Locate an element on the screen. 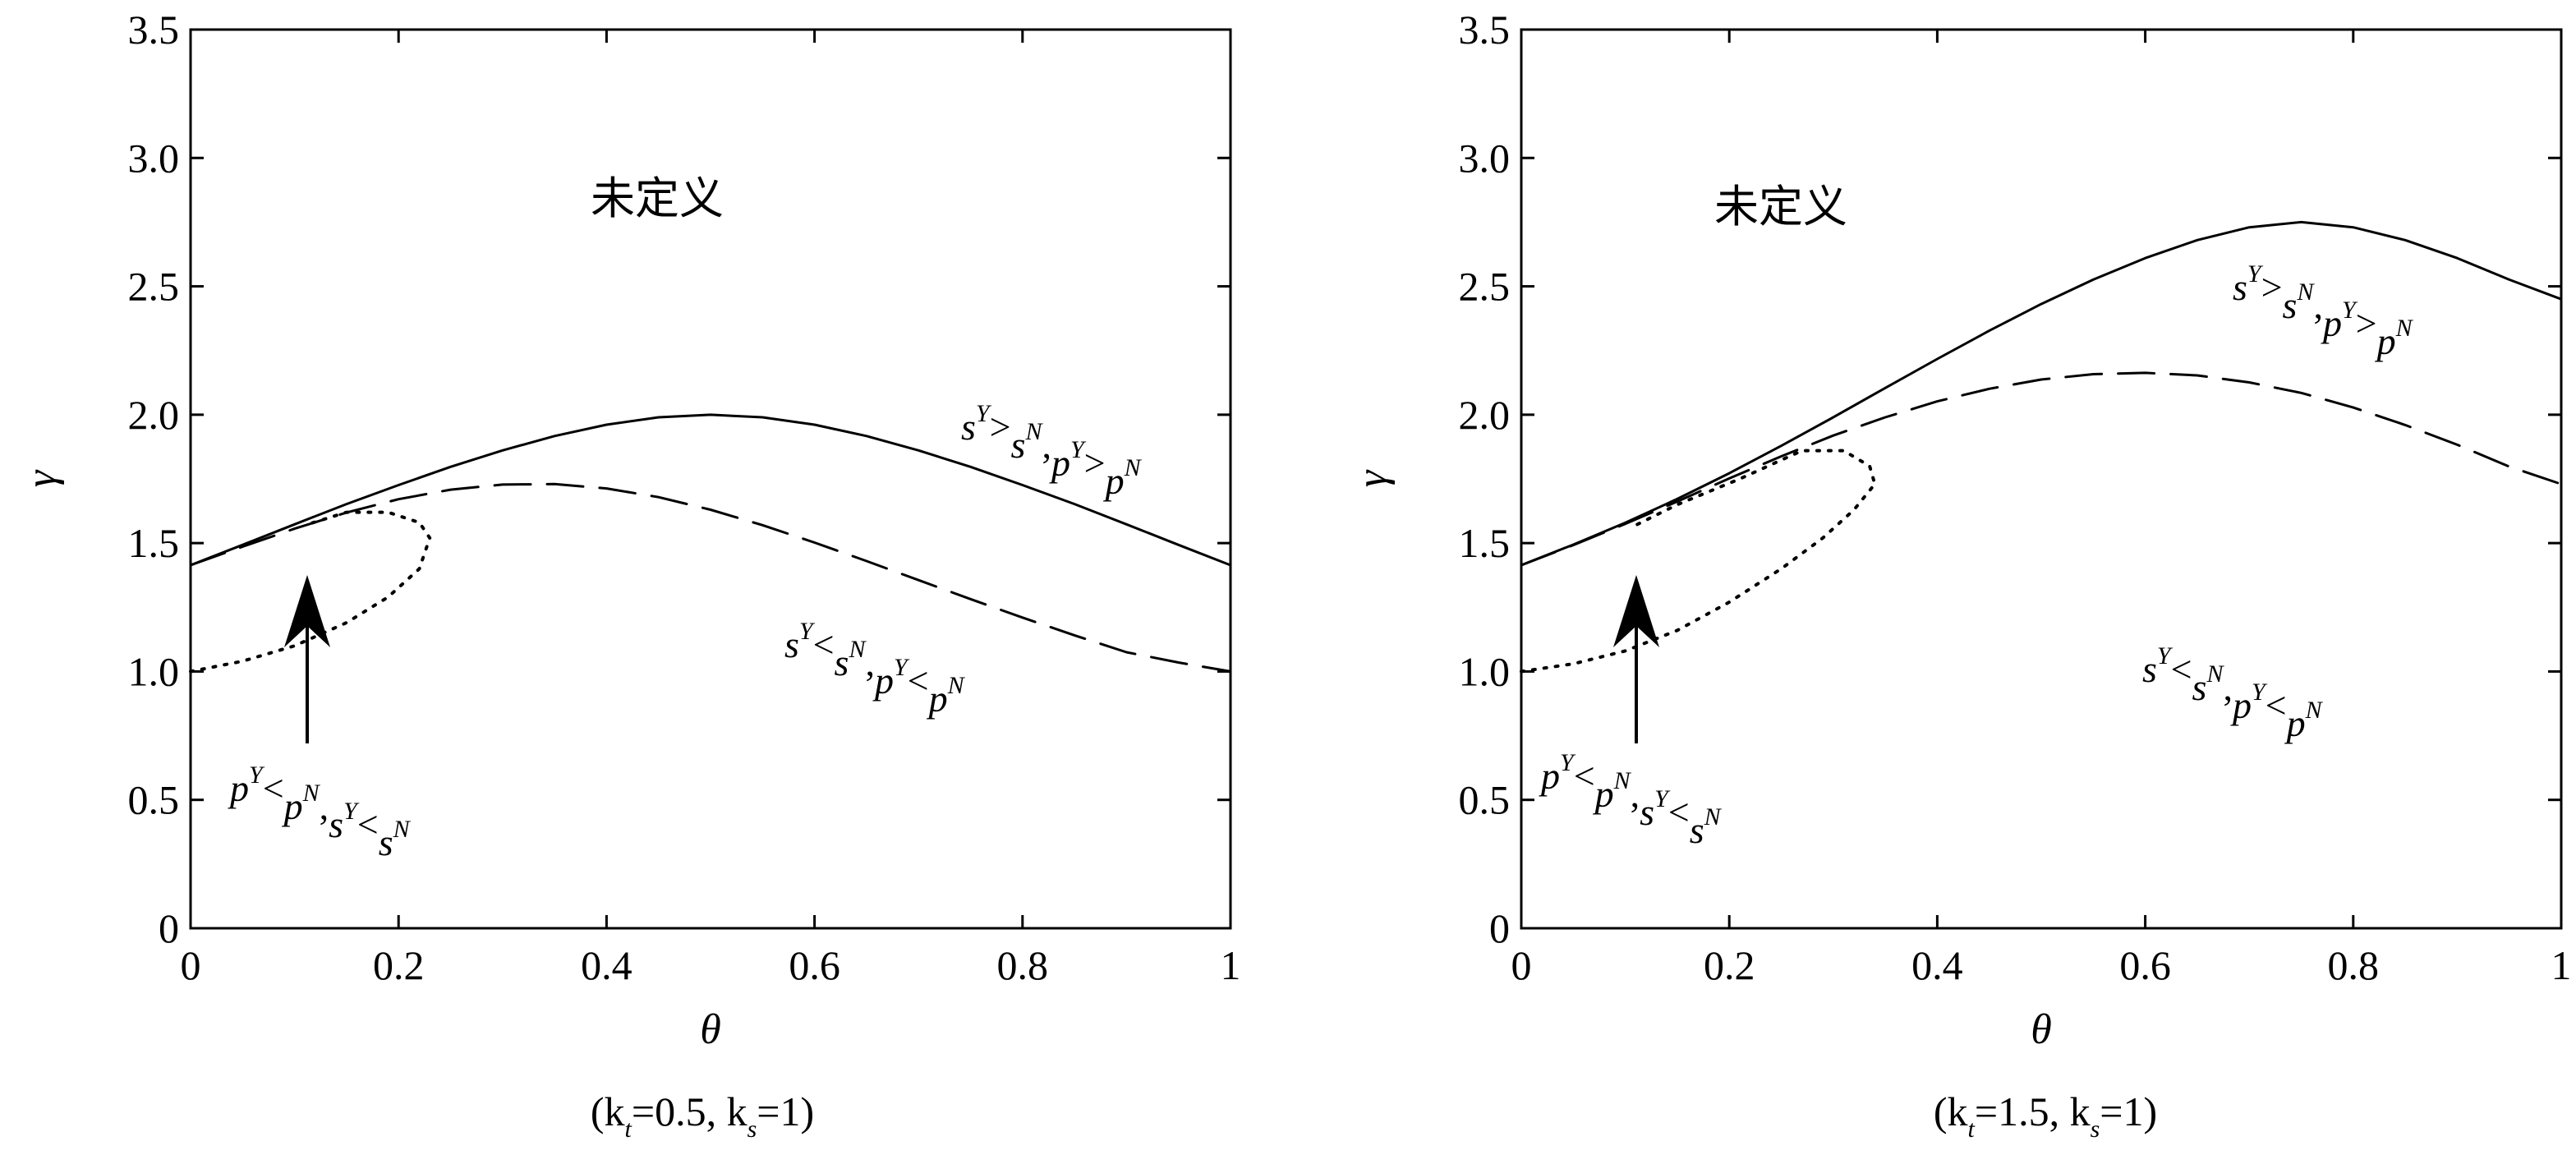 The width and height of the screenshot is (2576, 1164). arrow-region-label-base4: s is located at coordinates (1697, 830).